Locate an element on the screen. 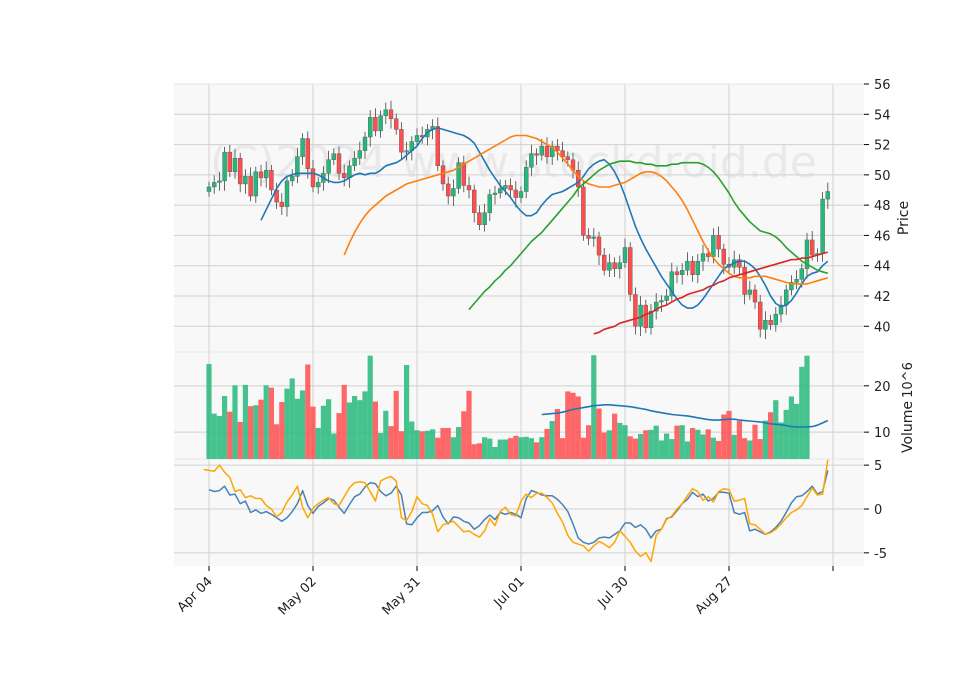 Image resolution: width=960 pixels, height=690 pixels. volume-axis-title: Volume is located at coordinates (908, 427).